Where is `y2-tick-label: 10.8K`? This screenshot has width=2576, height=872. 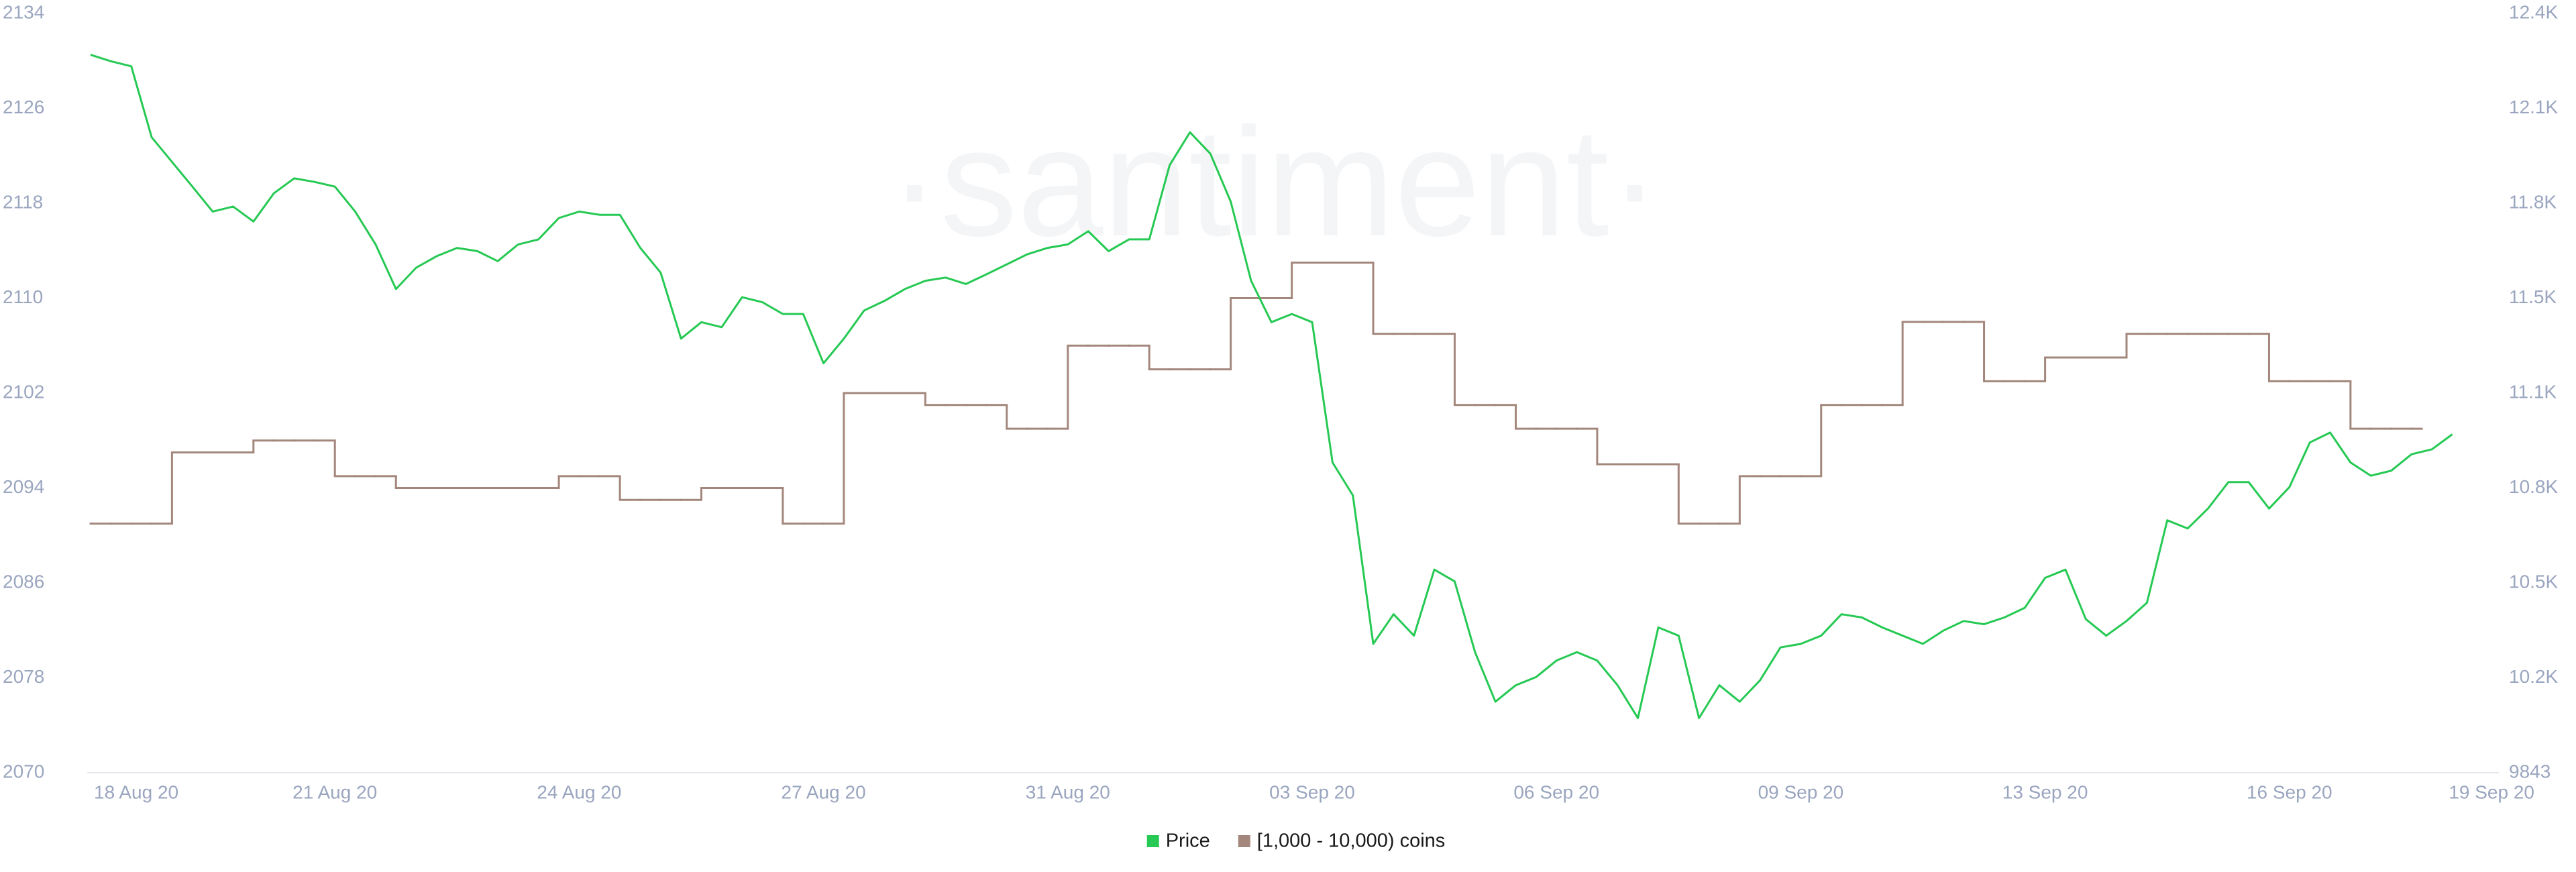
y2-tick-label: 10.8K is located at coordinates (2533, 487).